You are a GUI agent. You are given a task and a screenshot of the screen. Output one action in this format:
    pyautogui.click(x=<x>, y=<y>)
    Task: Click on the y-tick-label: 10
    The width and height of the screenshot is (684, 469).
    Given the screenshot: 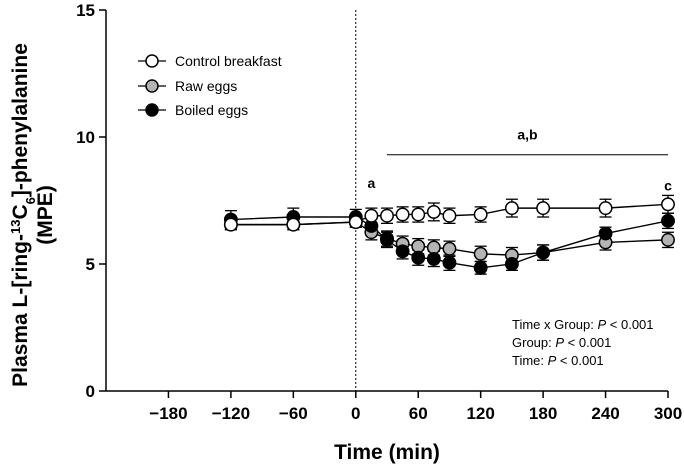 What is the action you would take?
    pyautogui.click(x=85, y=137)
    